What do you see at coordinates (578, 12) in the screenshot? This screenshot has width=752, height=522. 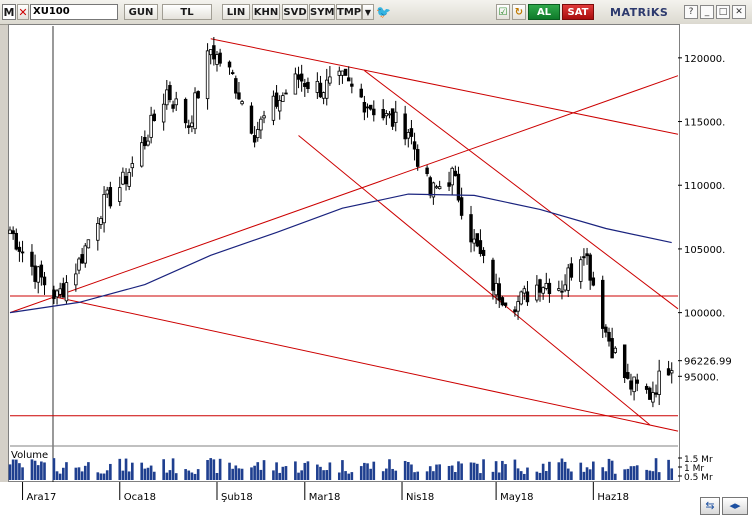 I see `sell-button: SAT` at bounding box center [578, 12].